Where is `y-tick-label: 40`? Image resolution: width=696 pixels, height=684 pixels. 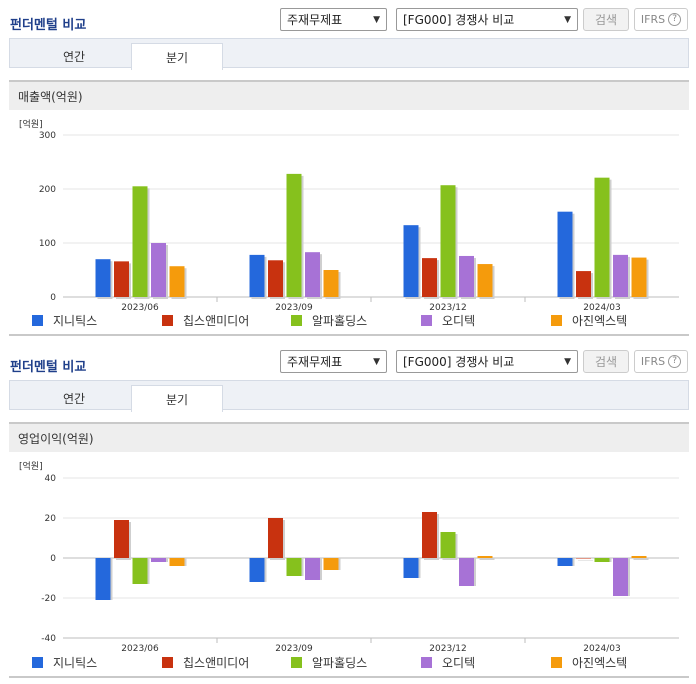
y-tick-label: 40 is located at coordinates (51, 479).